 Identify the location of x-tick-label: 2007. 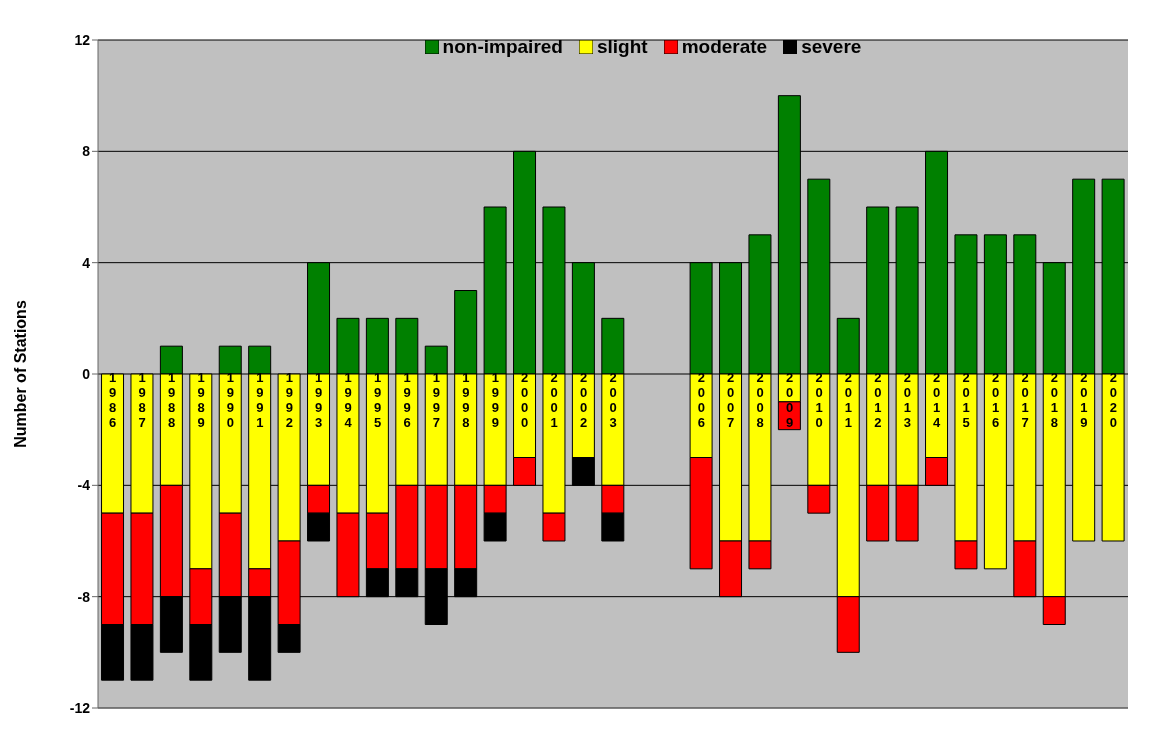
(731, 400).